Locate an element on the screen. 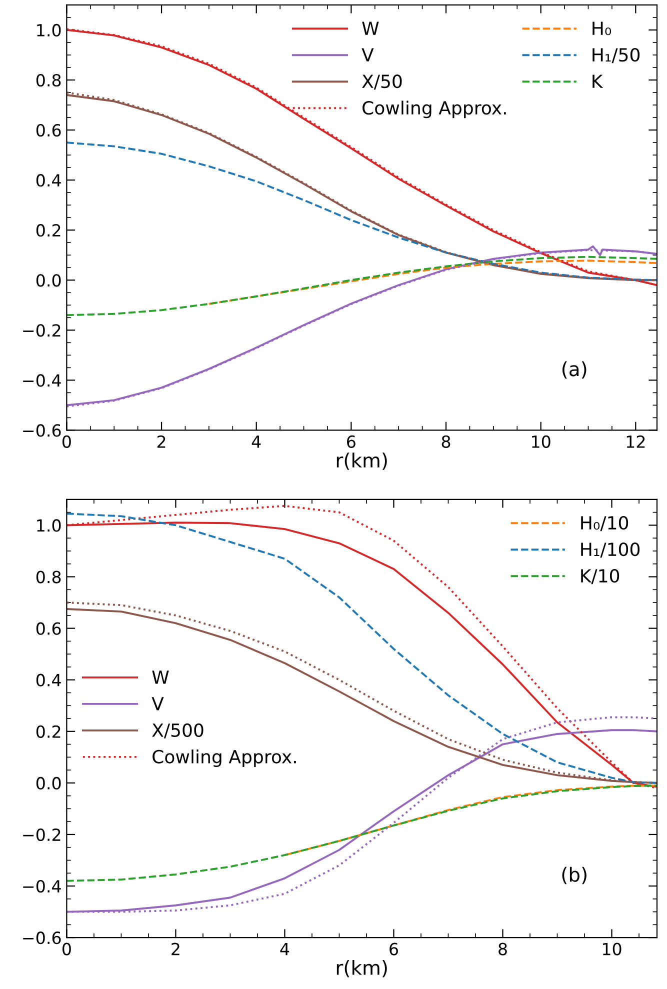 The height and width of the screenshot is (989, 667). x-tick-label: 12 is located at coordinates (635, 441).